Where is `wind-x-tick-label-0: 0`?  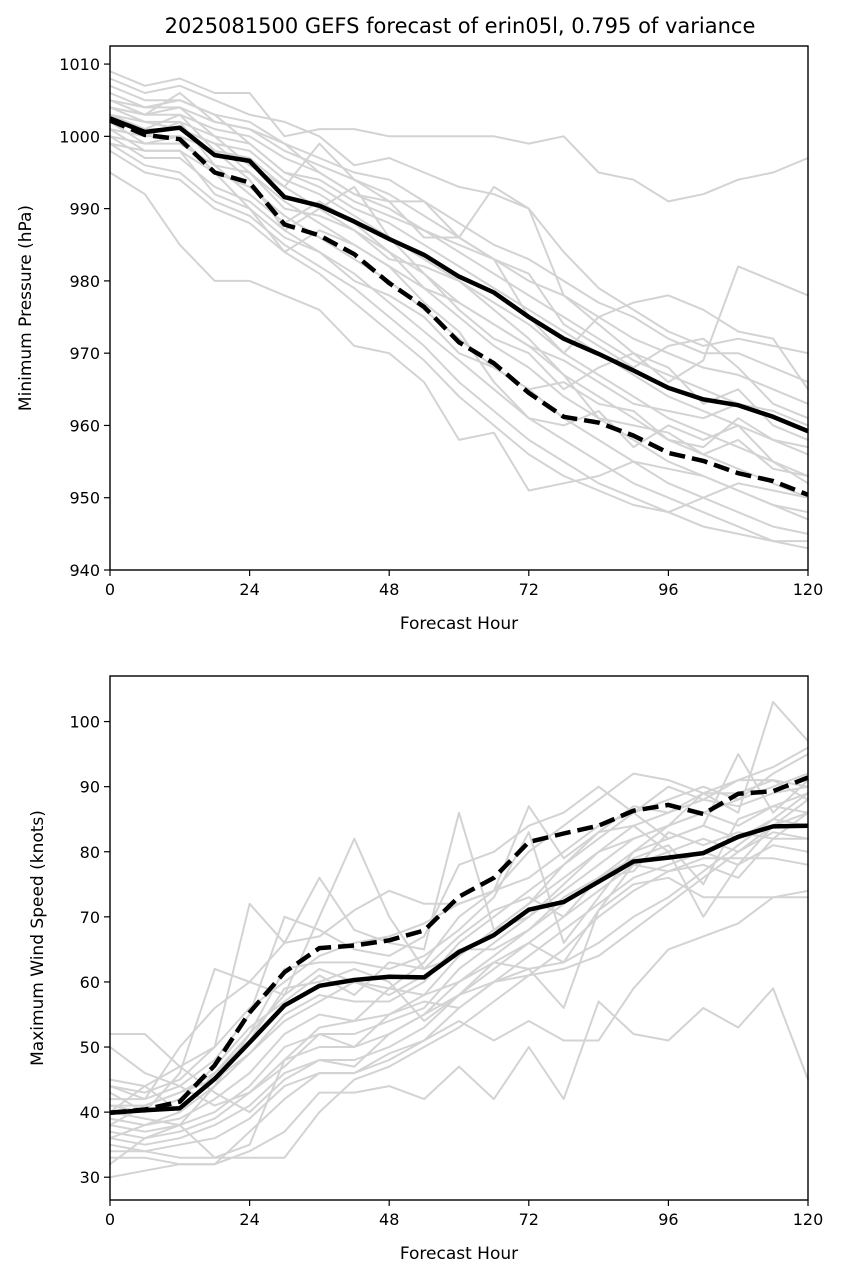
wind-x-tick-label-0: 0 is located at coordinates (110, 1219).